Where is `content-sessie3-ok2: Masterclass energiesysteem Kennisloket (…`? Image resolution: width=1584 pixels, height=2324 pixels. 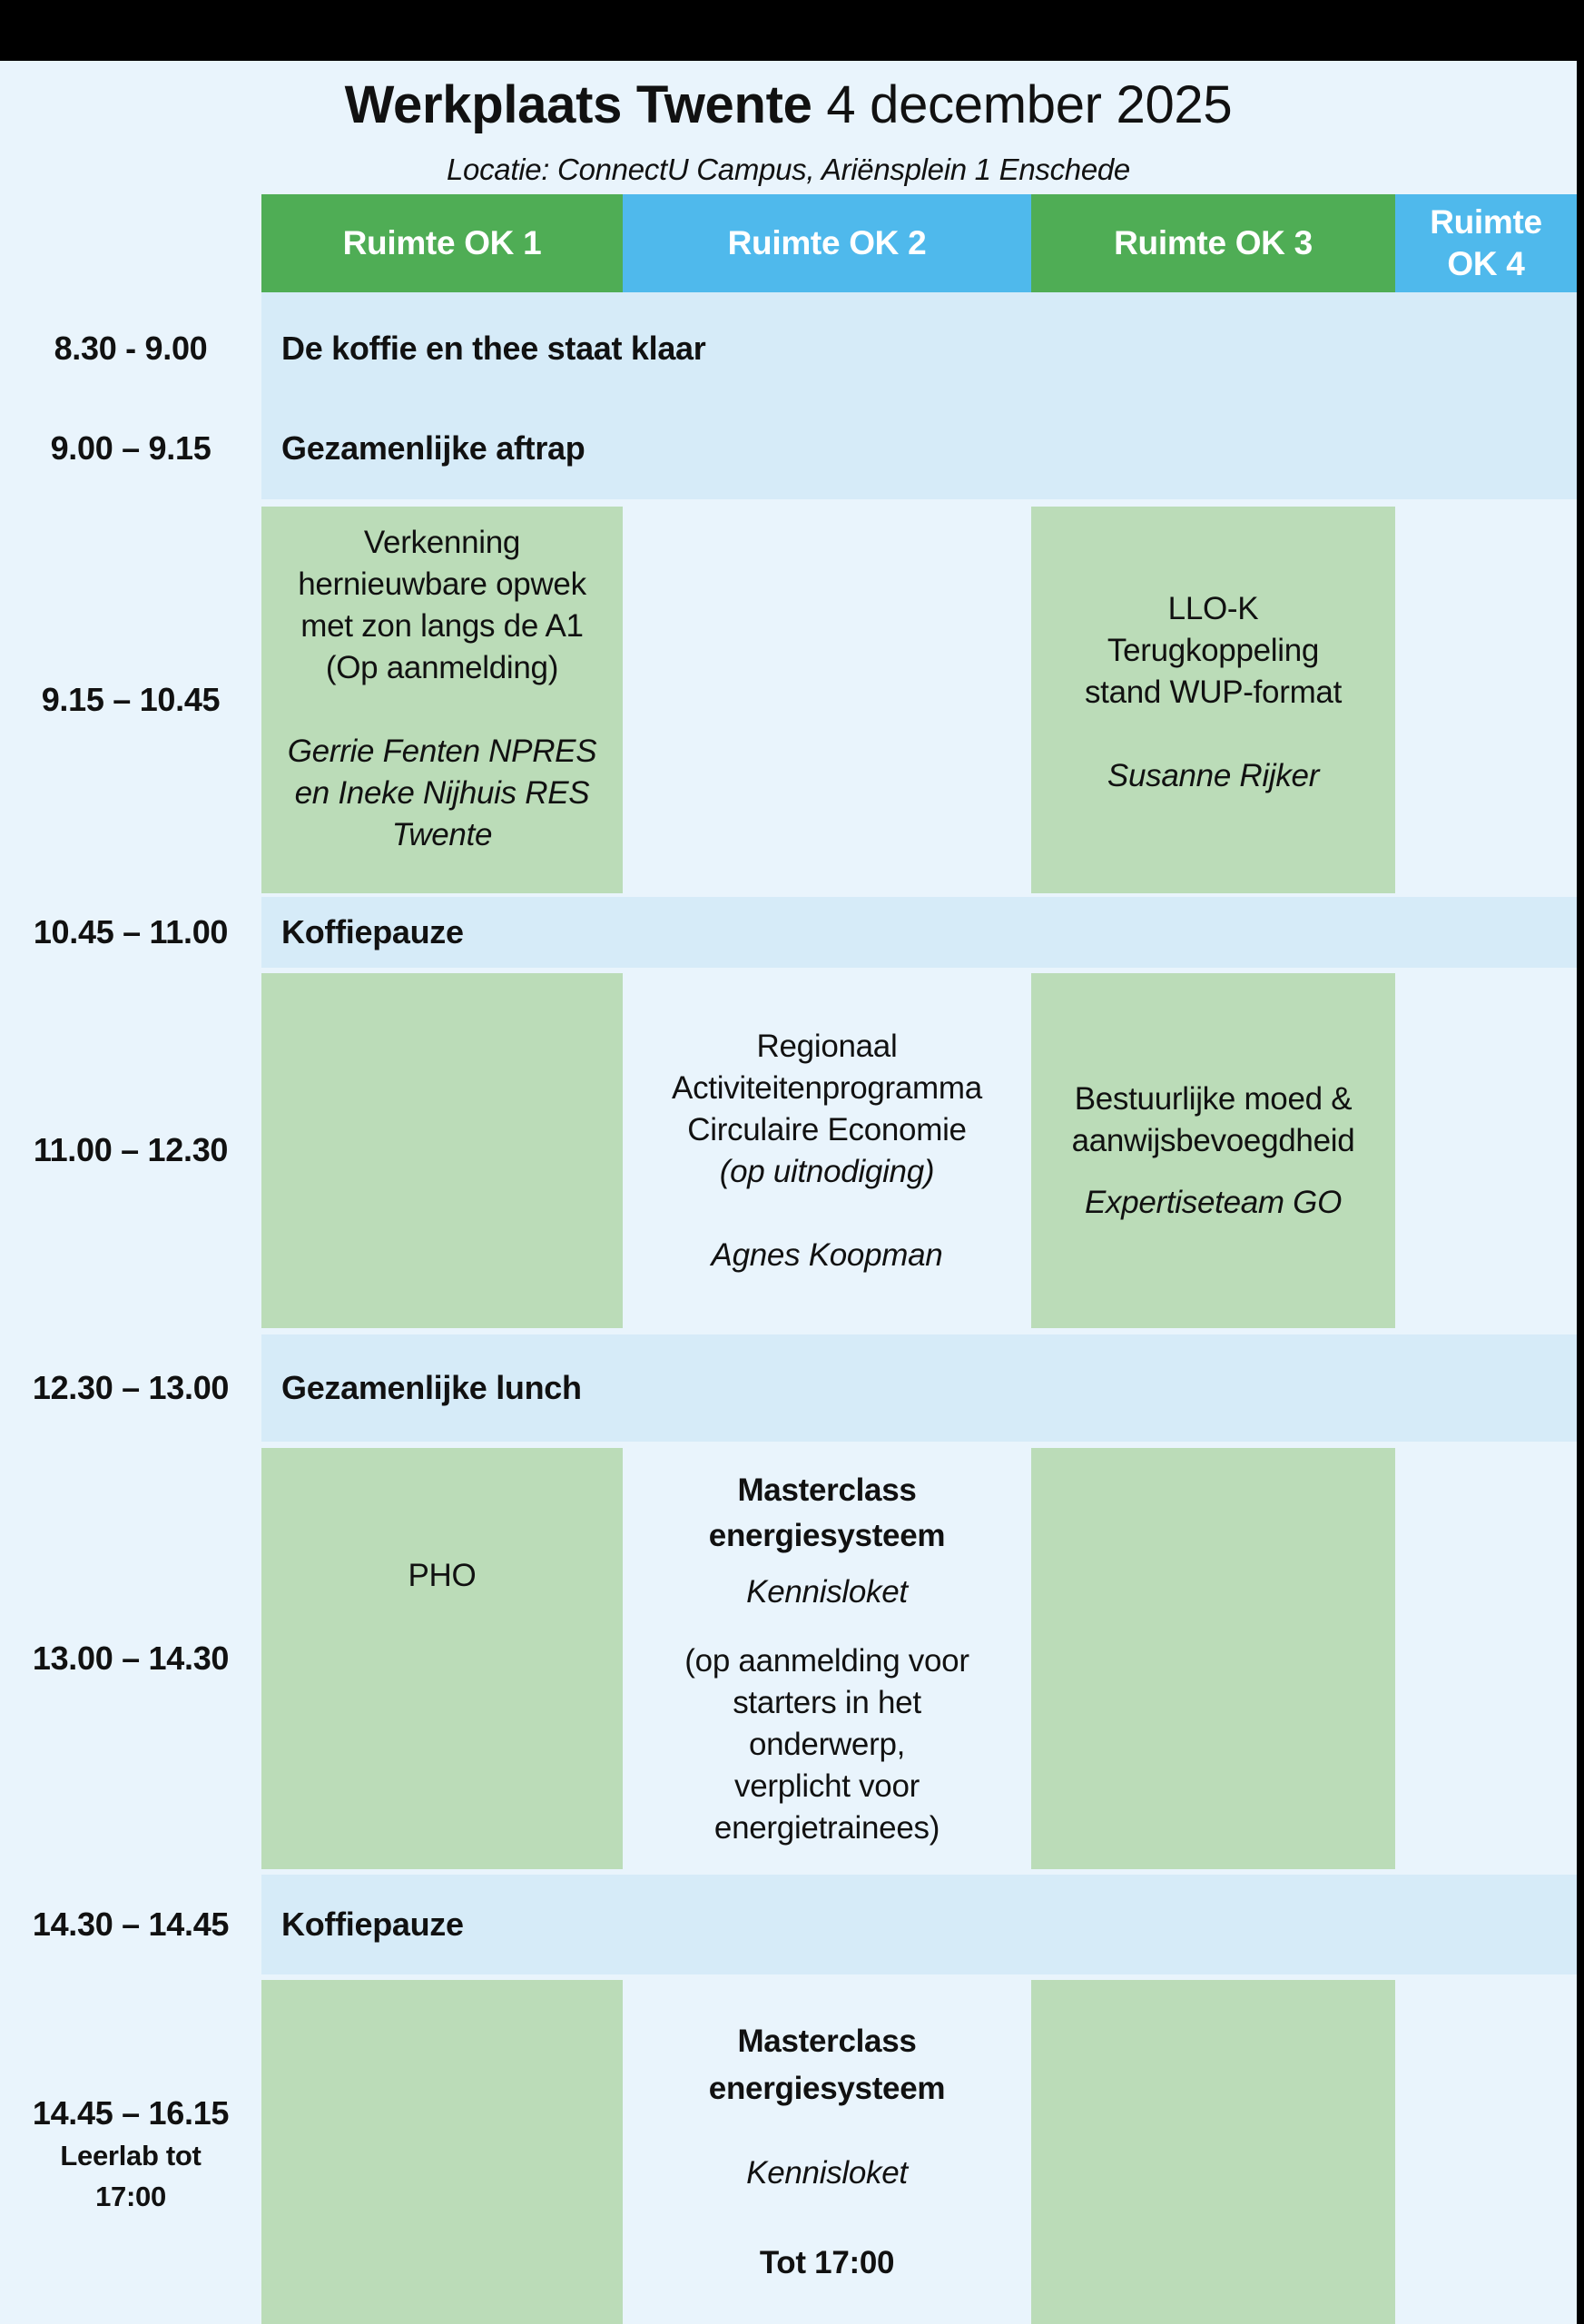 content-sessie3-ok2: Masterclass energiesysteem Kennisloket (… is located at coordinates (827, 1658).